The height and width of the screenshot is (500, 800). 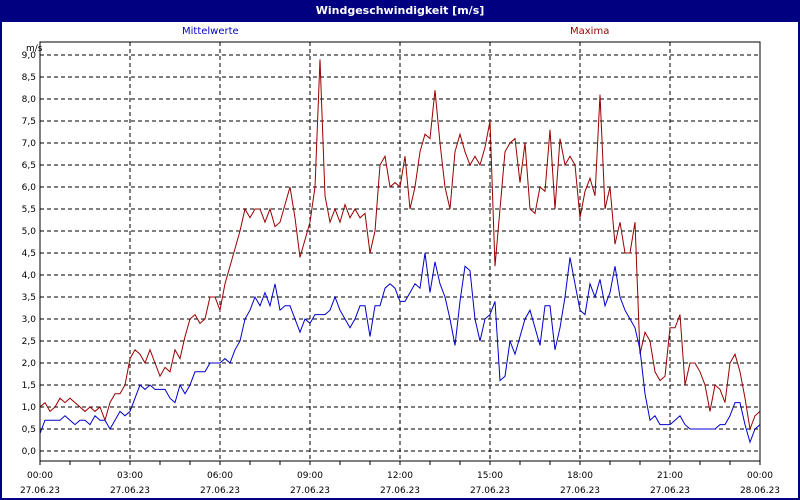 What do you see at coordinates (29, 56) in the screenshot?
I see `y-tick-label: 9,0` at bounding box center [29, 56].